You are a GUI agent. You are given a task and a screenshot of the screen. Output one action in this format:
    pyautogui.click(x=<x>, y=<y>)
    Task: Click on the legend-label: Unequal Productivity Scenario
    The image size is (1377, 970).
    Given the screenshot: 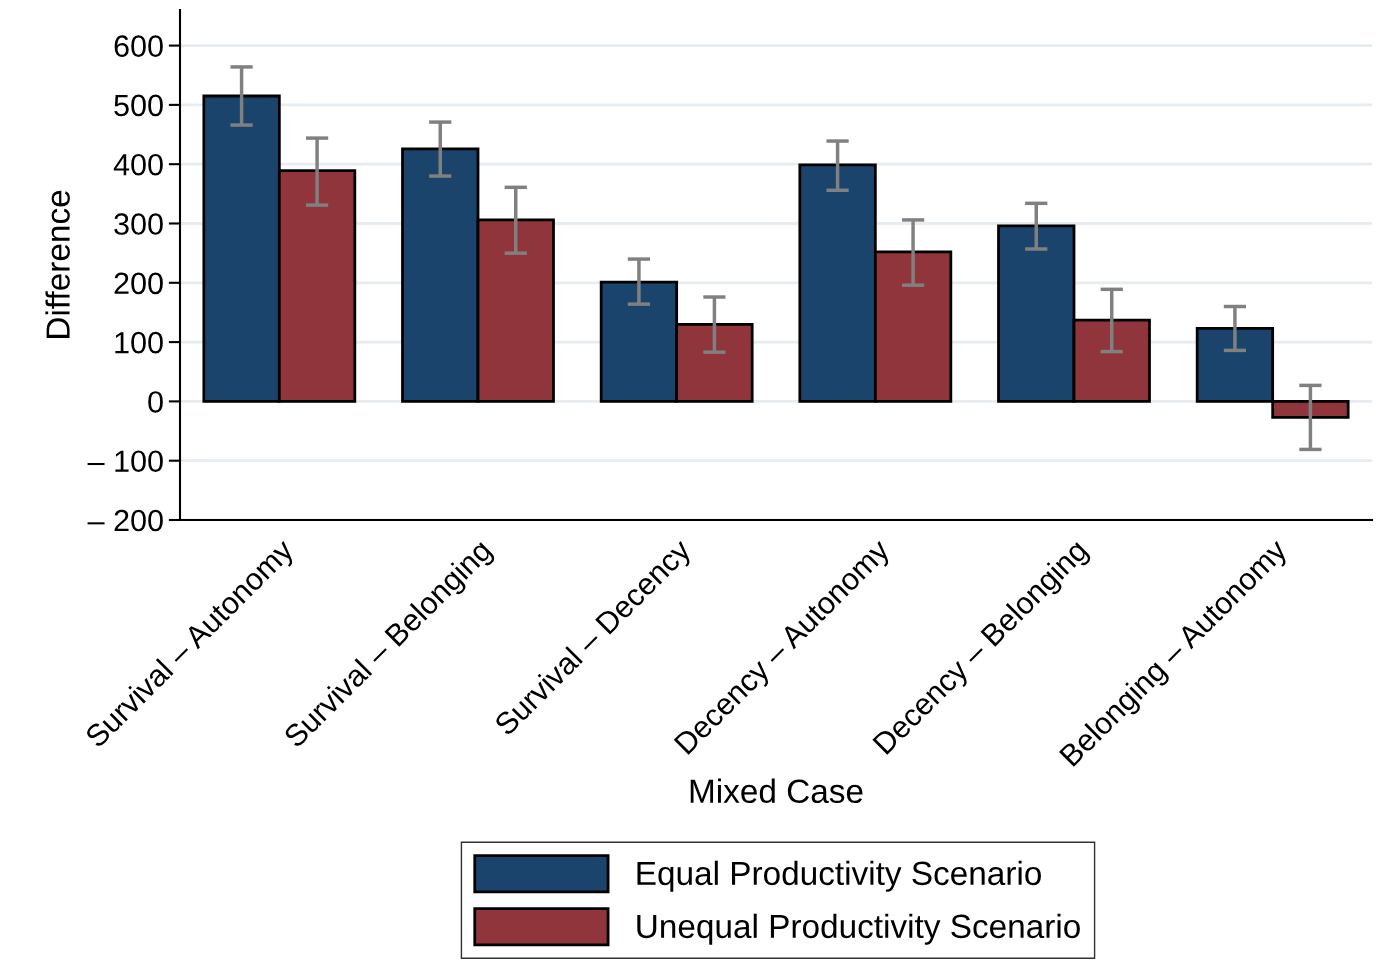 What is the action you would take?
    pyautogui.click(x=858, y=929)
    